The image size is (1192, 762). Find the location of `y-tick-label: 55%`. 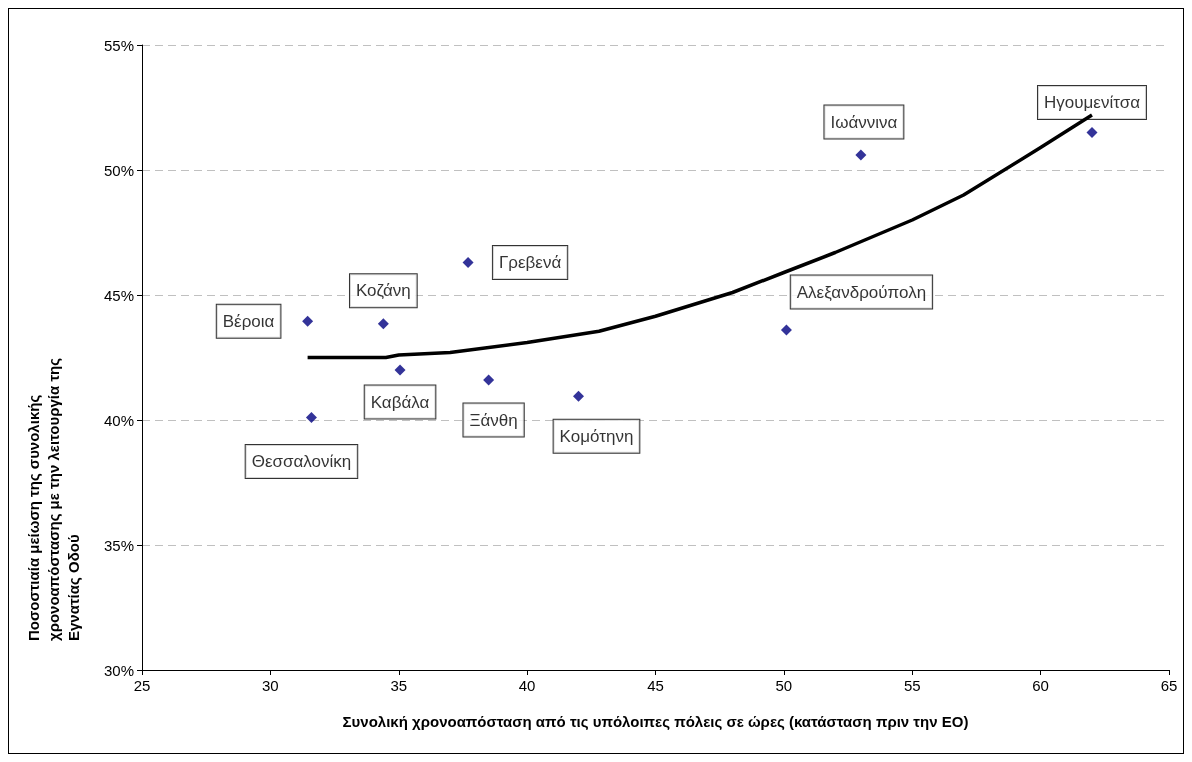

y-tick-label: 55% is located at coordinates (118, 45).